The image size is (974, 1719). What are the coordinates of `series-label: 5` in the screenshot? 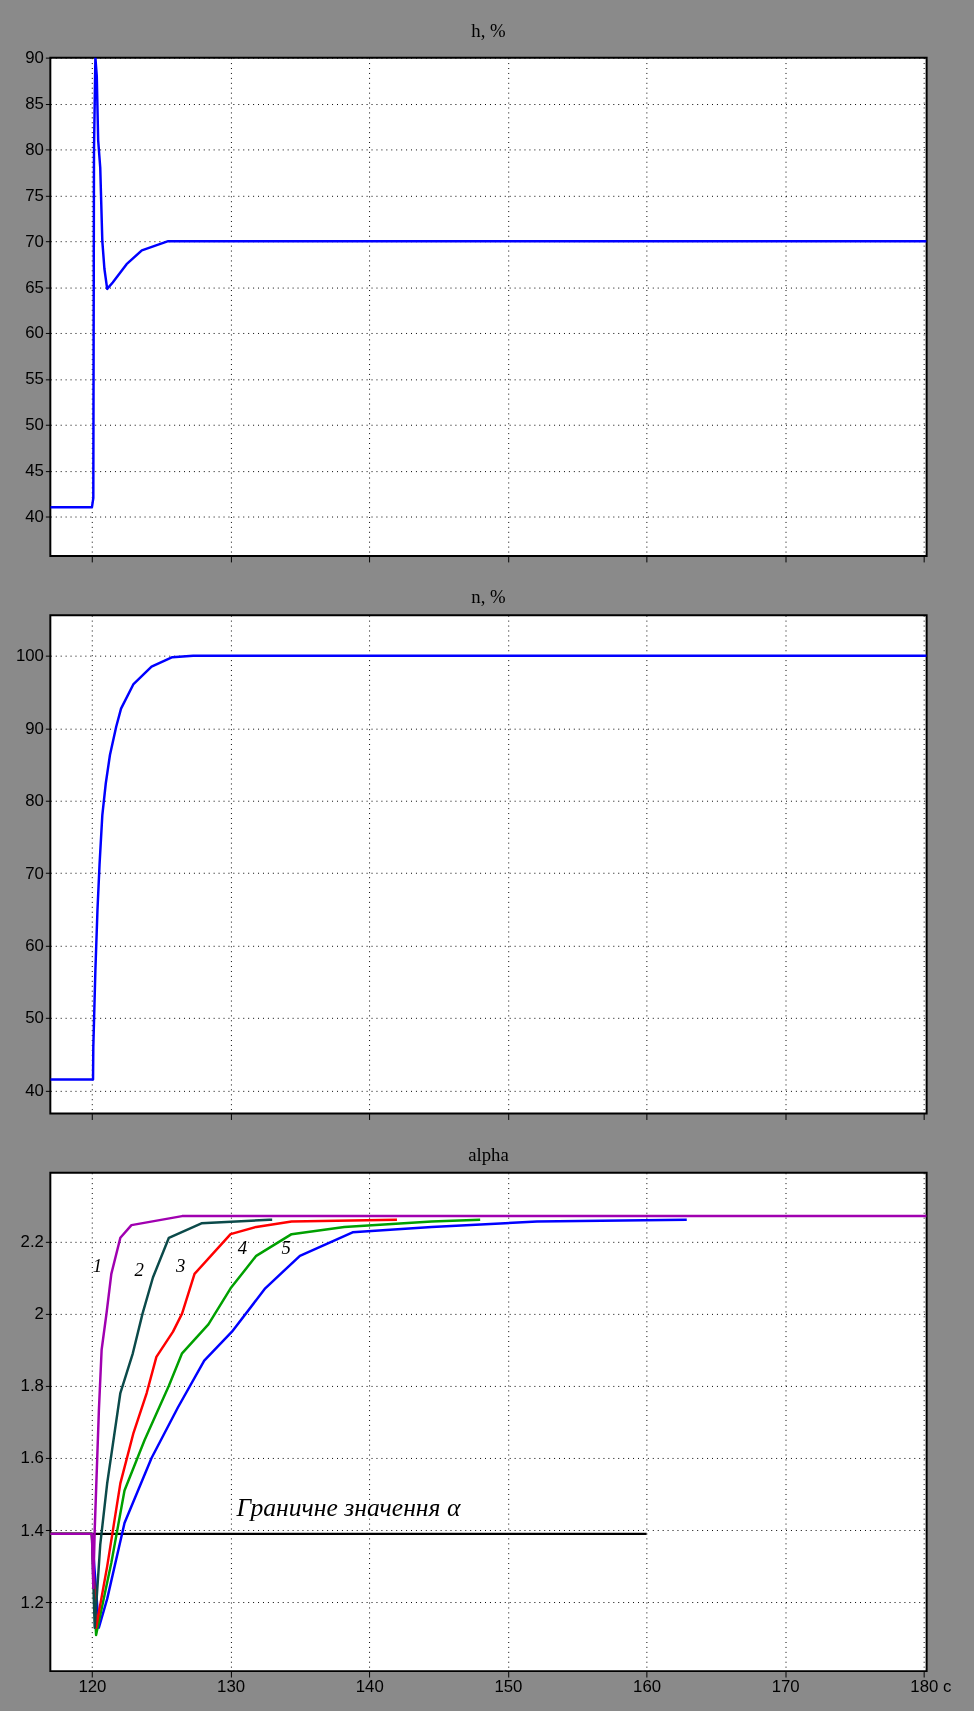 It's located at (286, 1247).